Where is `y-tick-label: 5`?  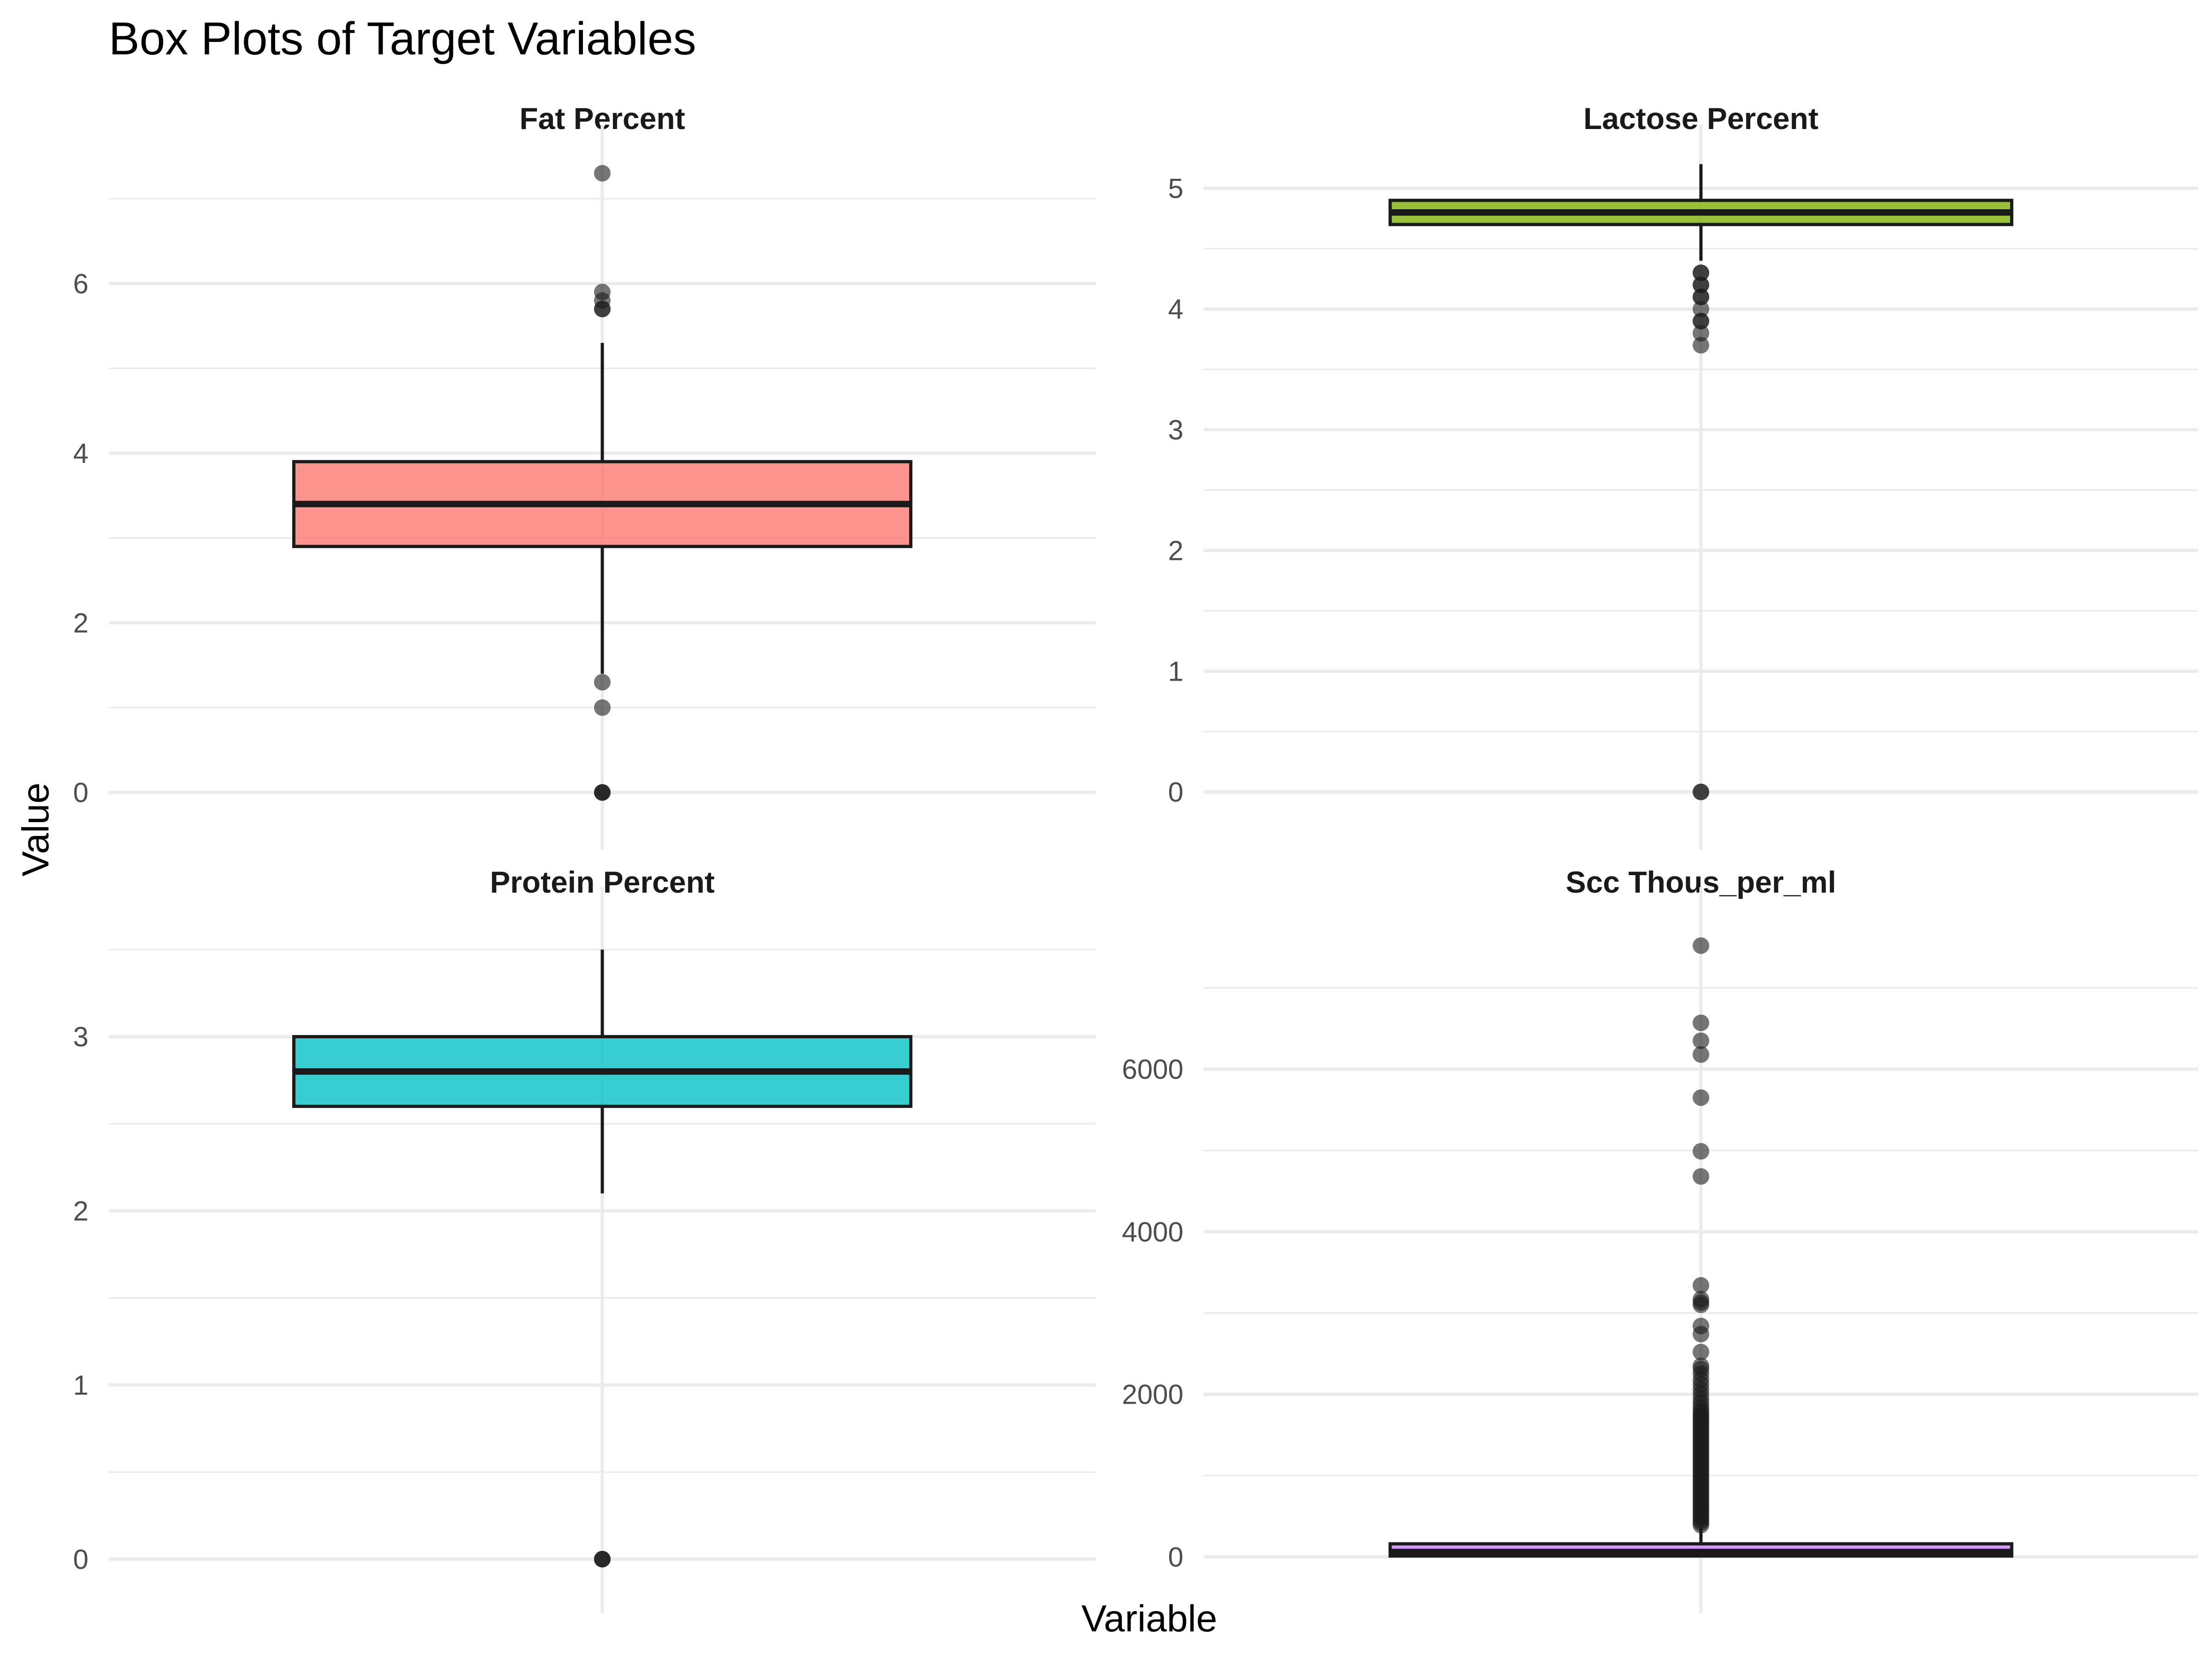 y-tick-label: 5 is located at coordinates (1175, 188).